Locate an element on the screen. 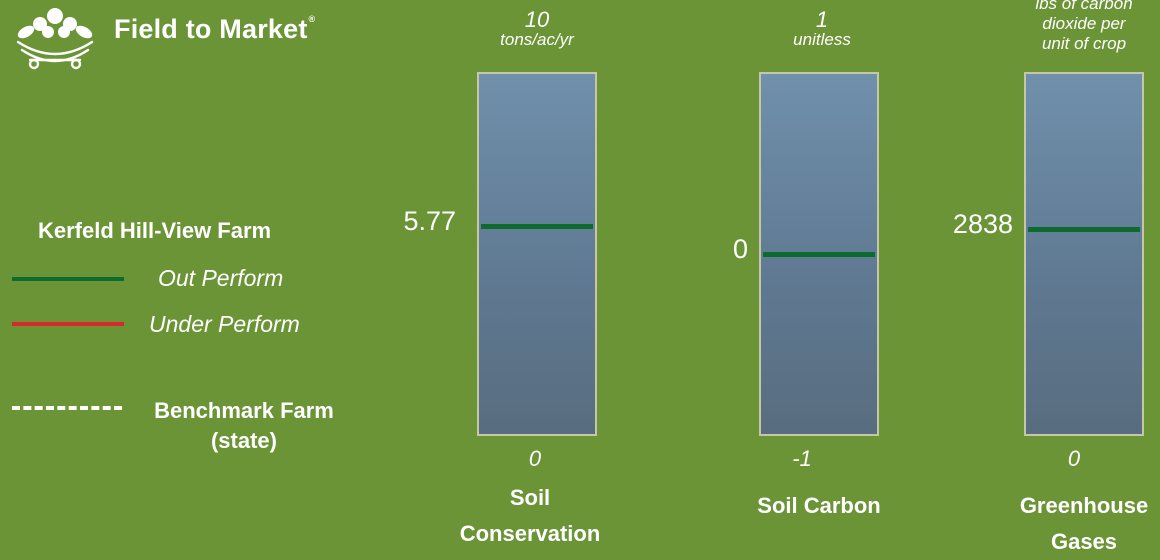 The image size is (1160, 560). legend-under-perform-label: Under Perform is located at coordinates (224, 324).